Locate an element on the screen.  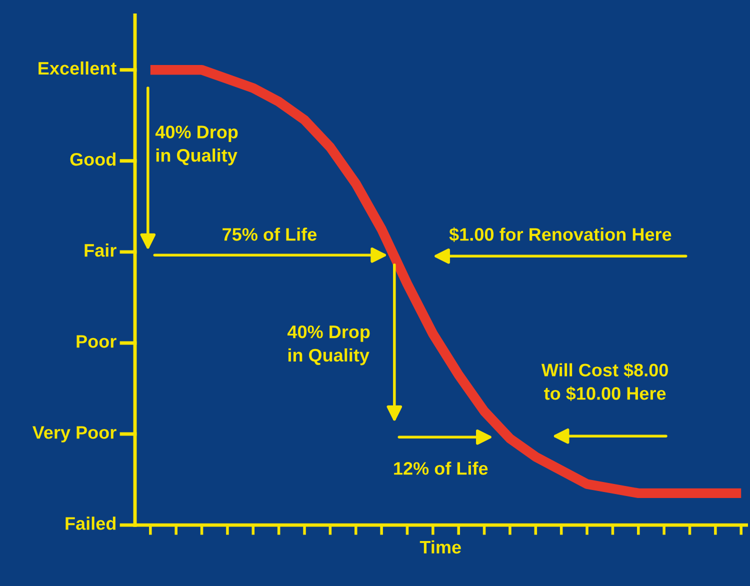
annotation: Will Cost $8.00 to $10.00 Here is located at coordinates (604, 382).